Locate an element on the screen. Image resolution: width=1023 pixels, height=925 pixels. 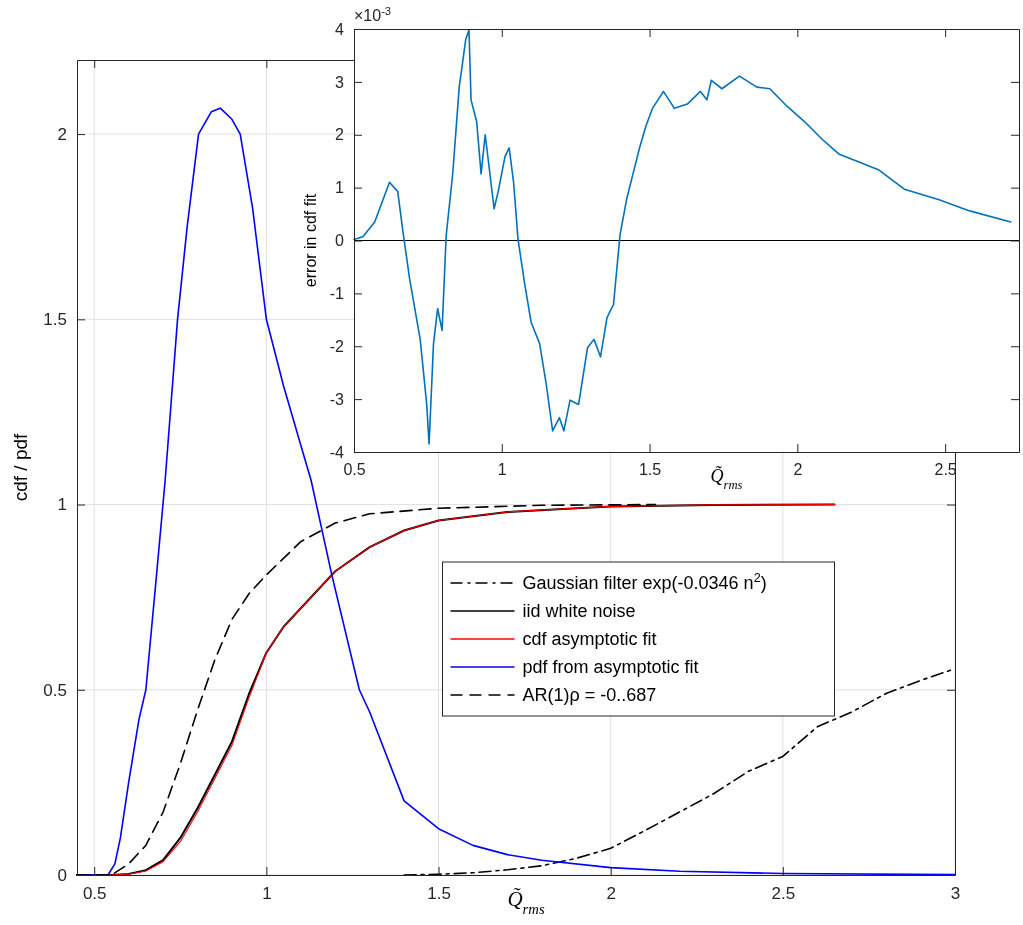
legend-label: pdf from asymptotic fit is located at coordinates (610, 667).